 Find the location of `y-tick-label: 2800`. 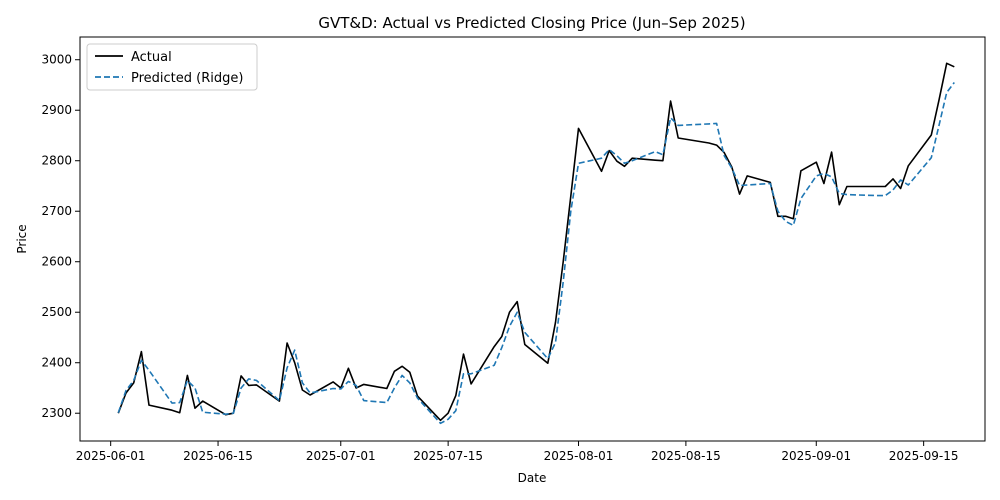

y-tick-label: 2800 is located at coordinates (56, 161).